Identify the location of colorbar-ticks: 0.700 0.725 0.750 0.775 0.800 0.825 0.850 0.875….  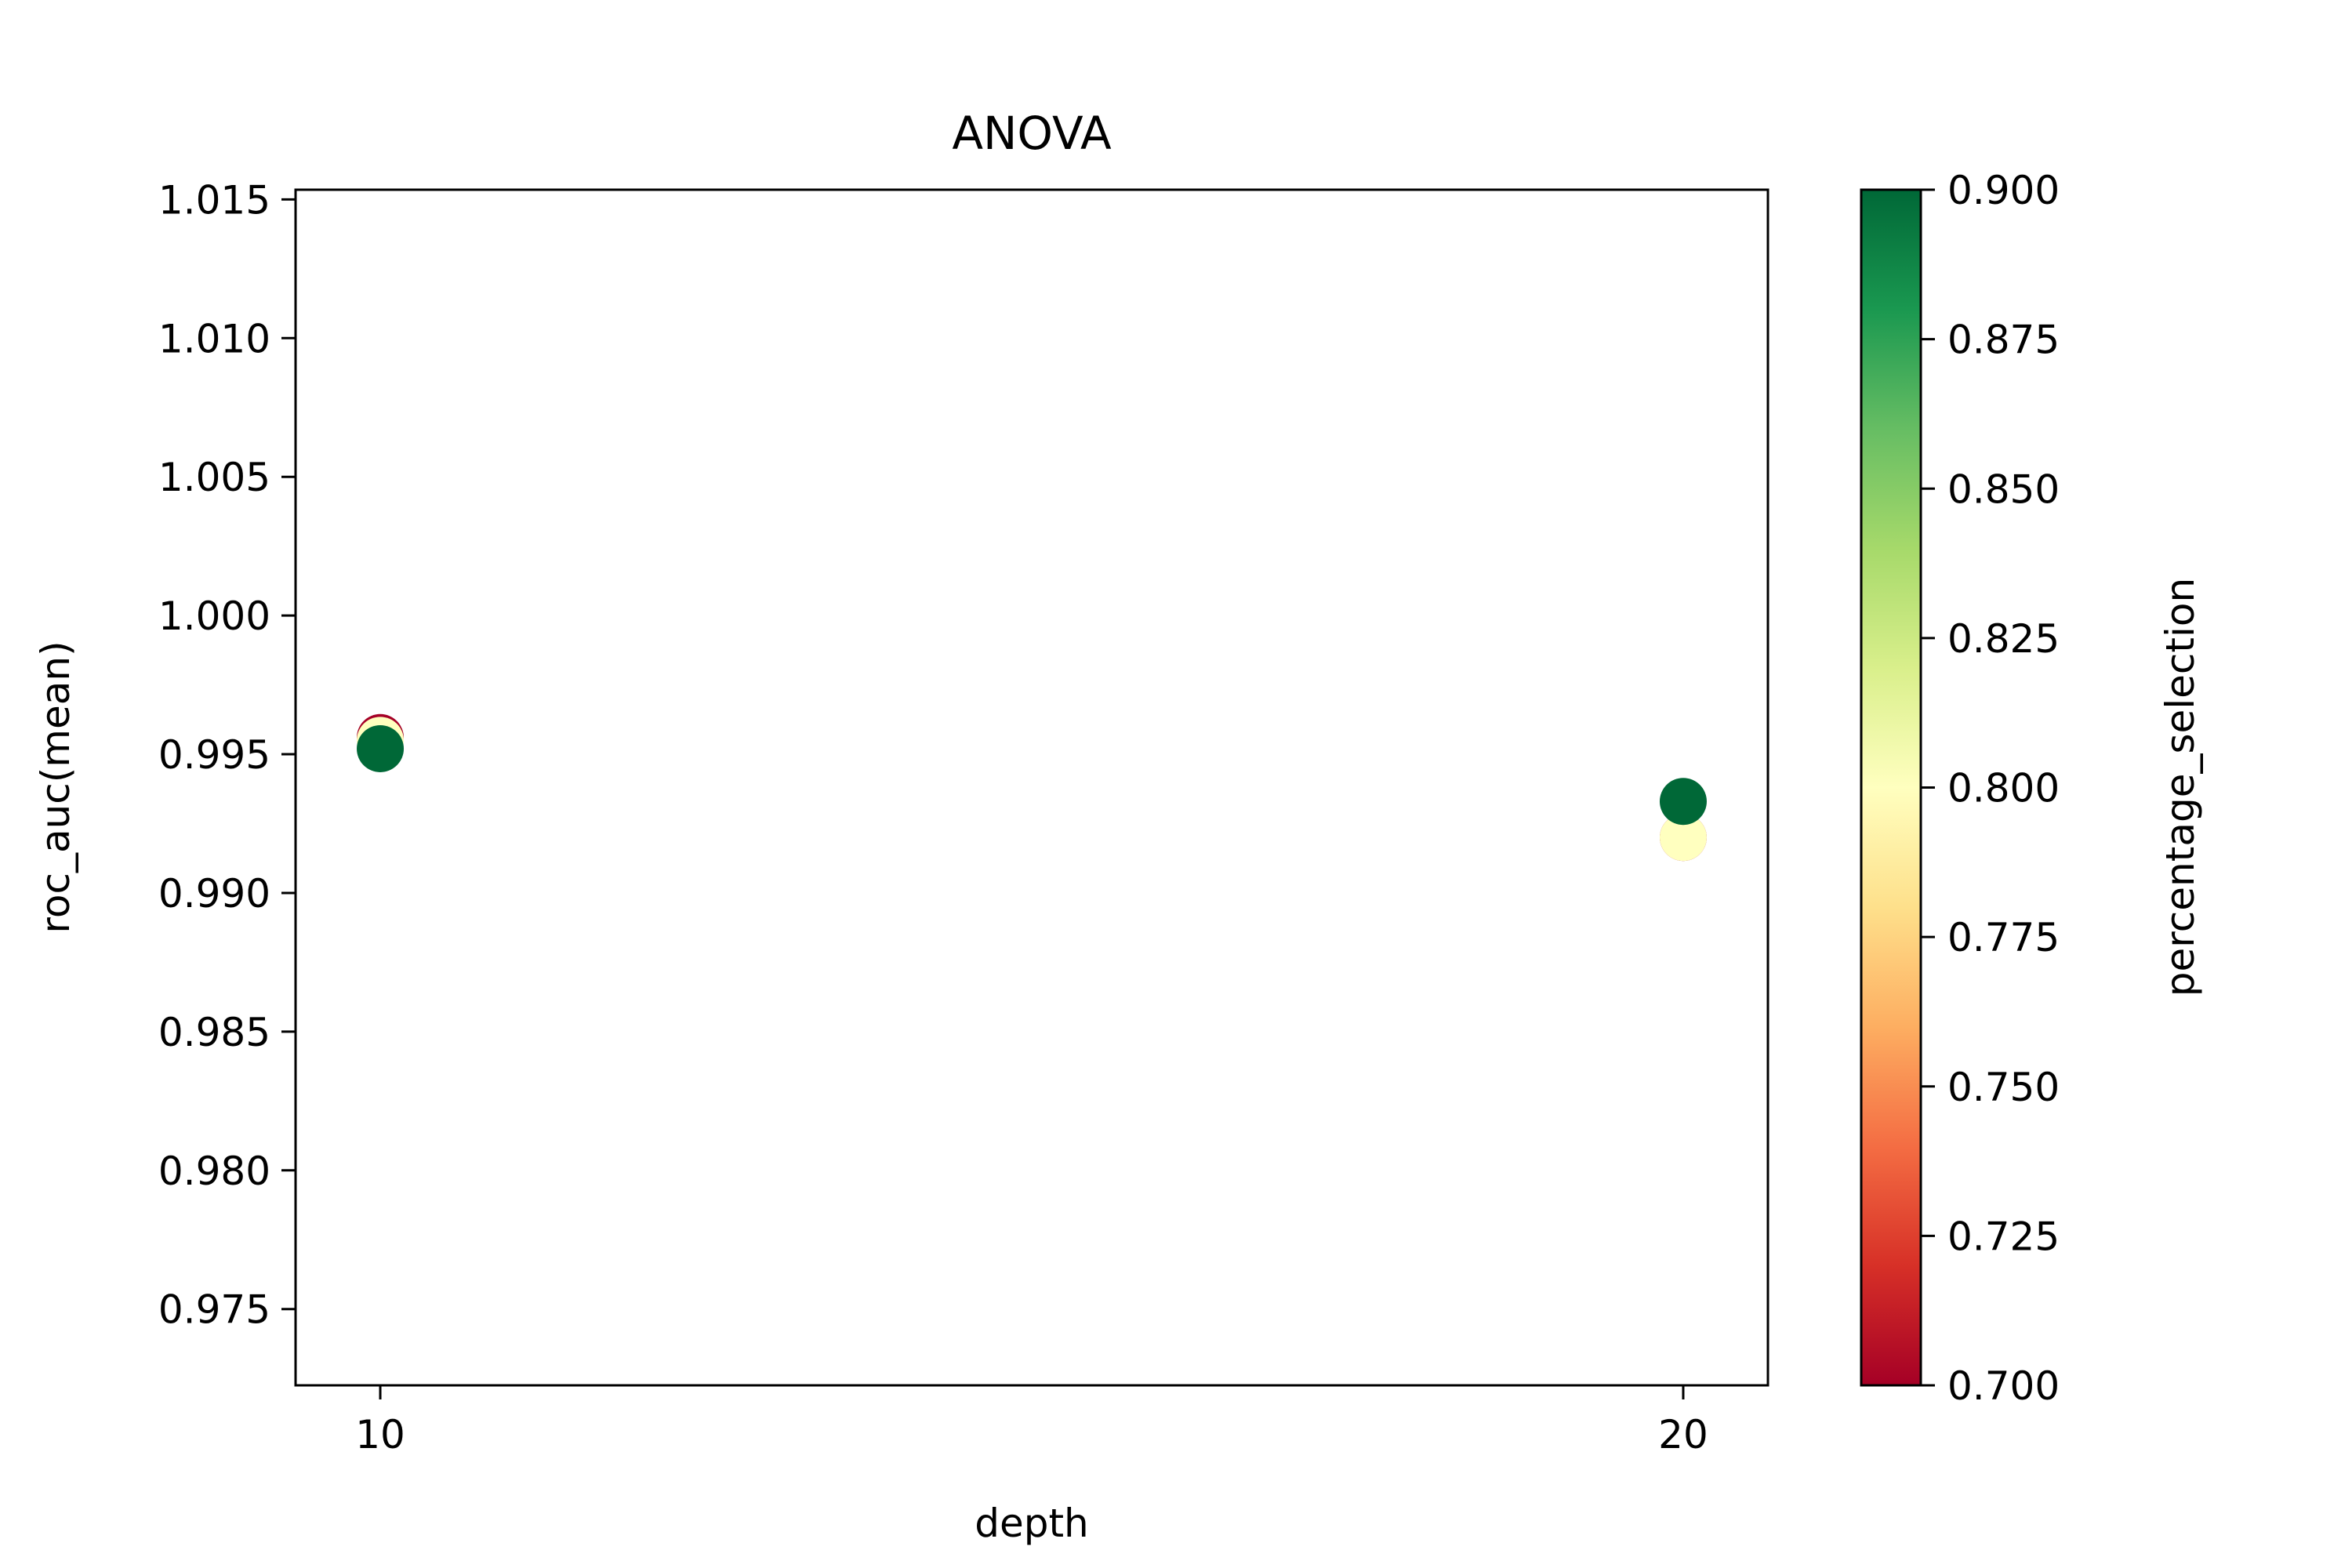
(1990, 788).